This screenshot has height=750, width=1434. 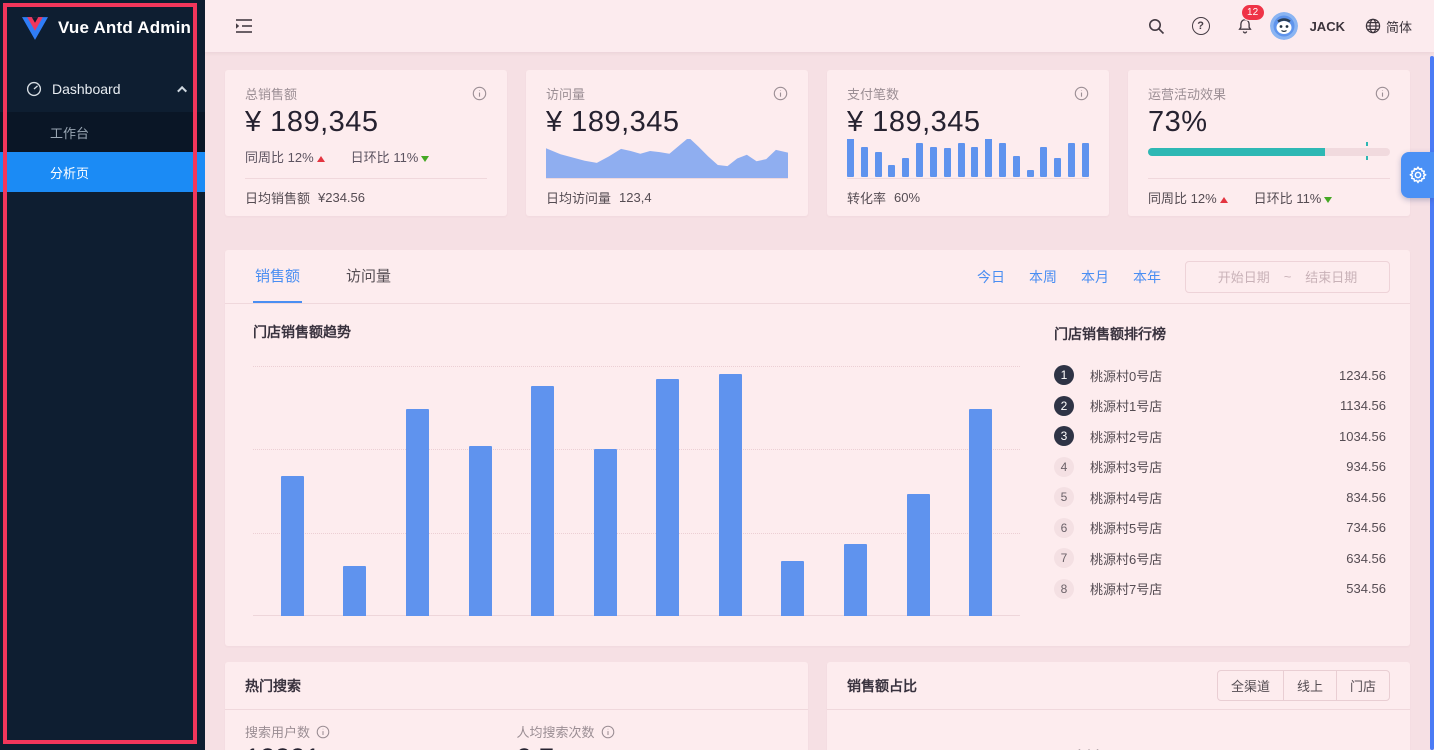 What do you see at coordinates (86, 89) in the screenshot?
I see `sidebar-item-label: Dashboard` at bounding box center [86, 89].